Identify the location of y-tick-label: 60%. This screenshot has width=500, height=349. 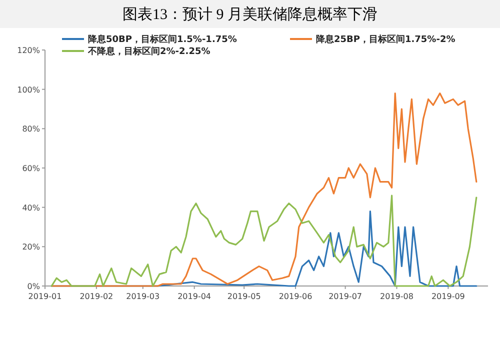
(31, 168).